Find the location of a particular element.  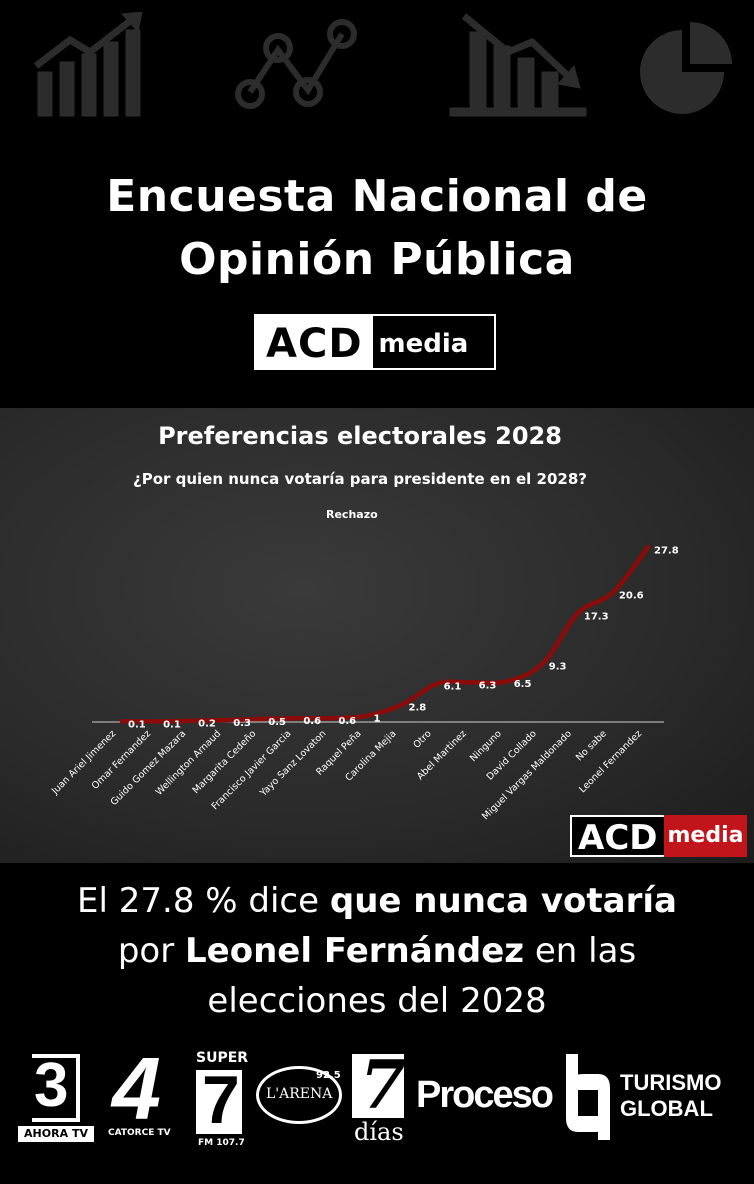

logo-4-sub: CATORCE TV is located at coordinates (139, 1133).